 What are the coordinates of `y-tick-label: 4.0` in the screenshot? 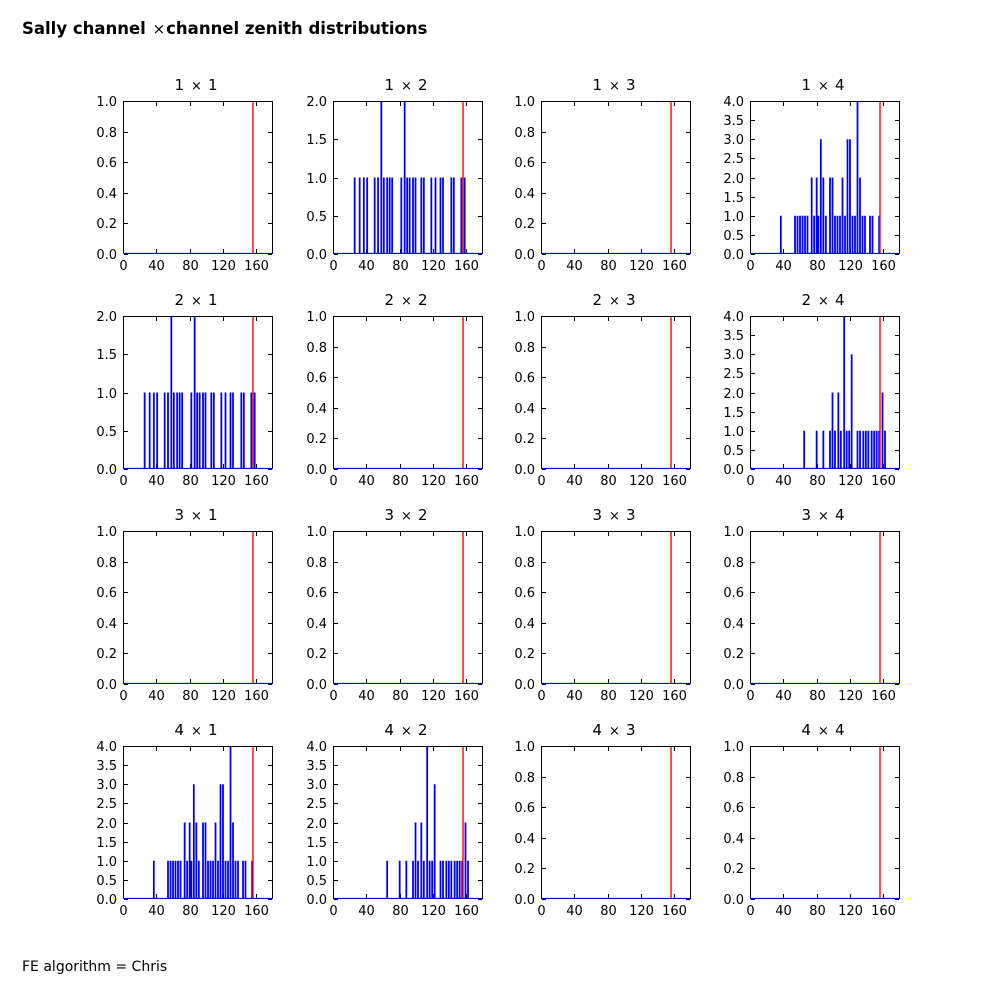 It's located at (733, 102).